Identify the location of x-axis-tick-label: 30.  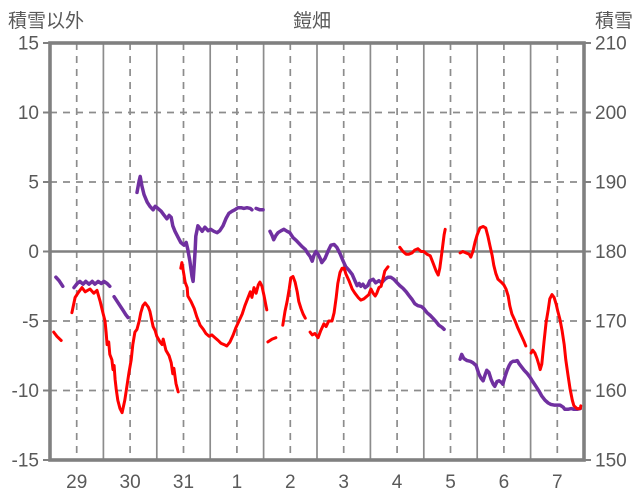
(130, 482).